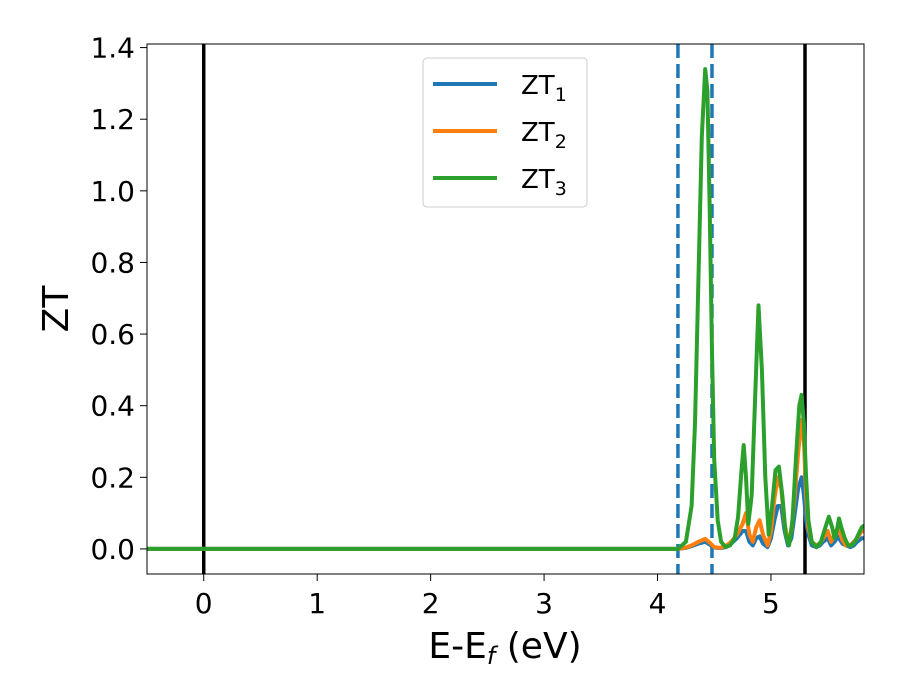  What do you see at coordinates (544, 88) in the screenshot?
I see `legend-label: ZT1` at bounding box center [544, 88].